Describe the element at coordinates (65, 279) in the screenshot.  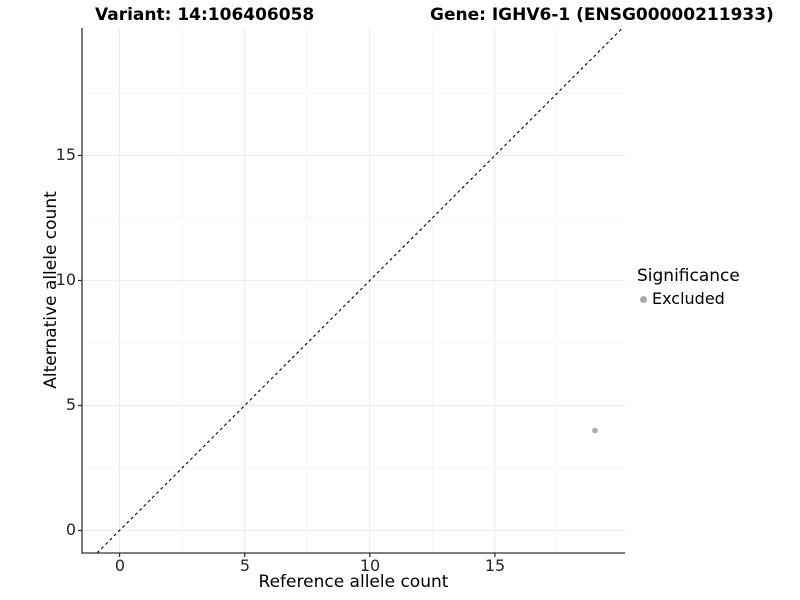
I see `y-tick-label: 10` at that location.